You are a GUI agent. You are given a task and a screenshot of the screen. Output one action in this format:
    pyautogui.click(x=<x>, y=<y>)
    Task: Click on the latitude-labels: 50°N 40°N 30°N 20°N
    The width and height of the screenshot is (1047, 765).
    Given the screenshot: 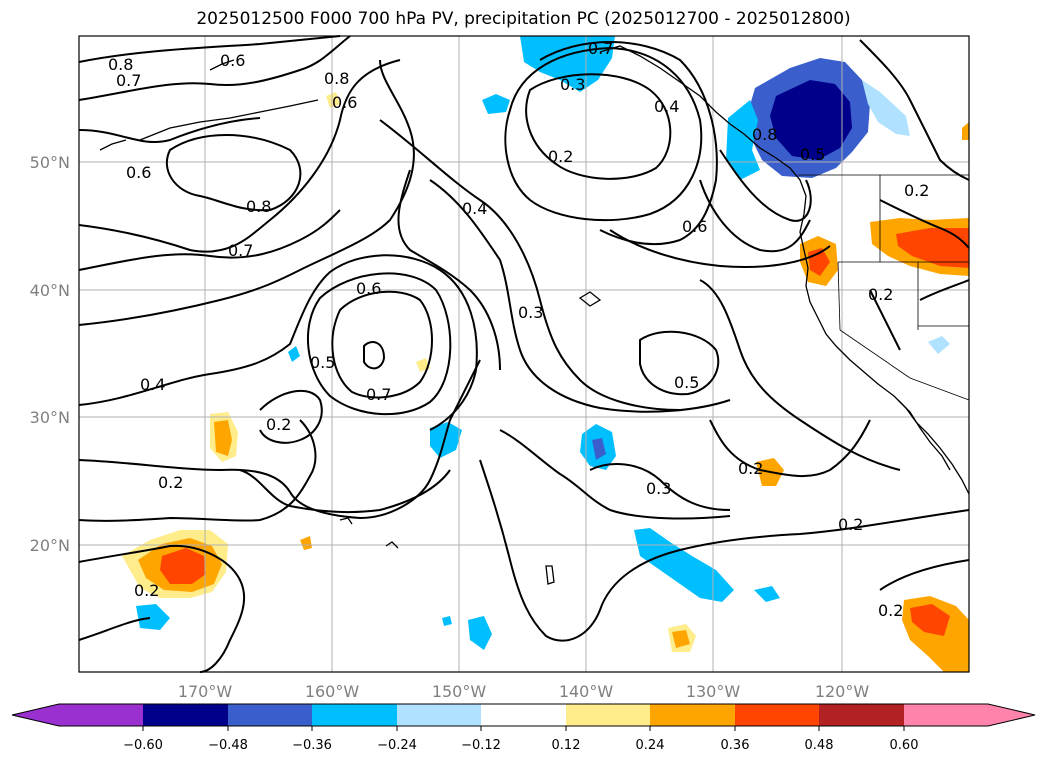 What is the action you would take?
    pyautogui.click(x=50, y=354)
    